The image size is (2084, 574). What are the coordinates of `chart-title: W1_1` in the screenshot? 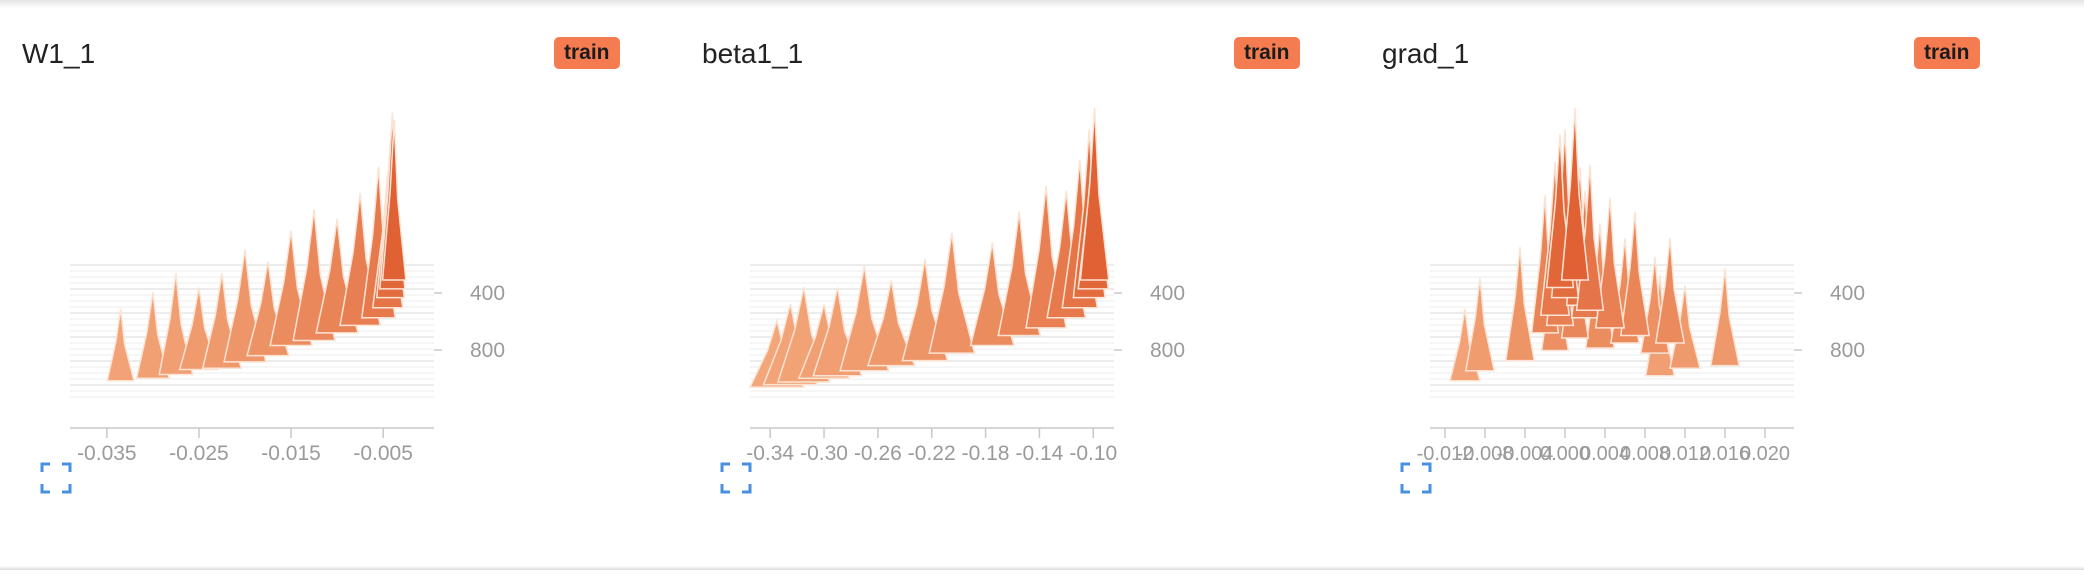 It's located at (59, 53).